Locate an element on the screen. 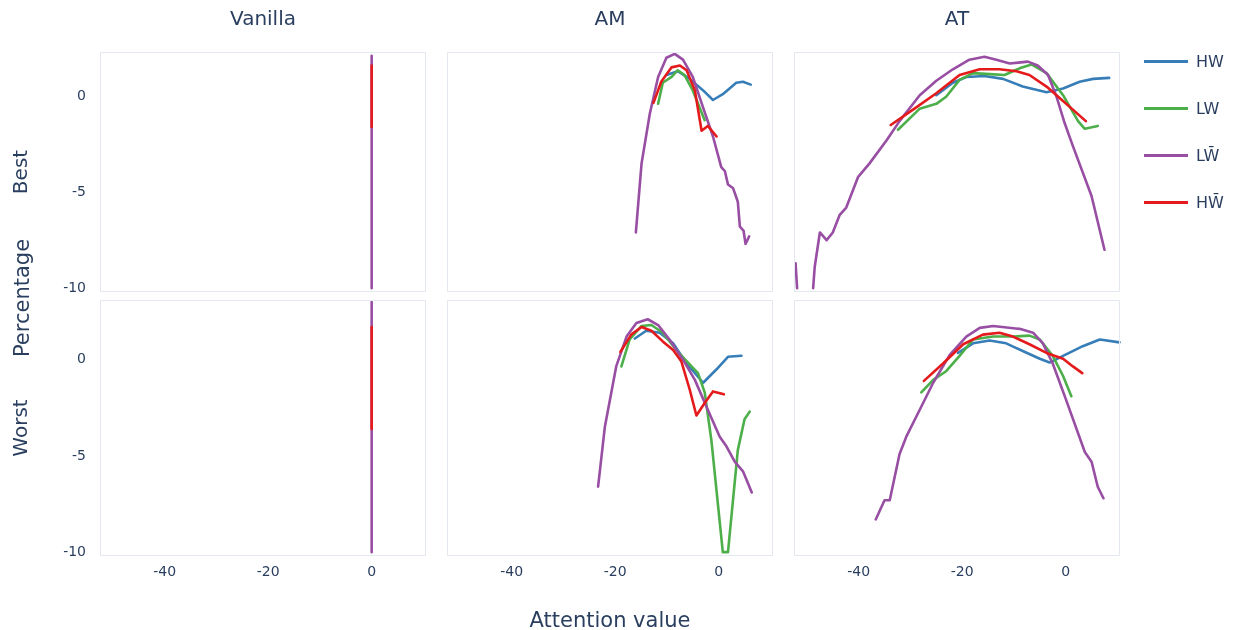 The width and height of the screenshot is (1241, 630). x-axis-title: Attention value is located at coordinates (610, 619).